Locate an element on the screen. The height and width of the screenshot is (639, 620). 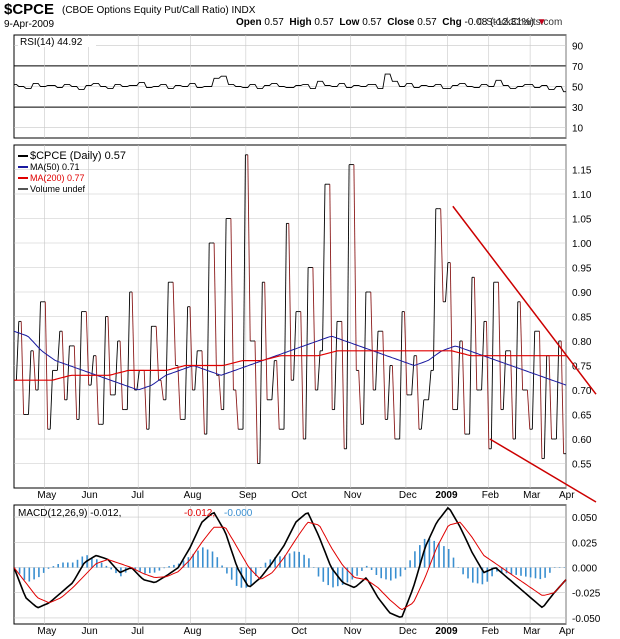
high-label: High is located at coordinates (300, 22).